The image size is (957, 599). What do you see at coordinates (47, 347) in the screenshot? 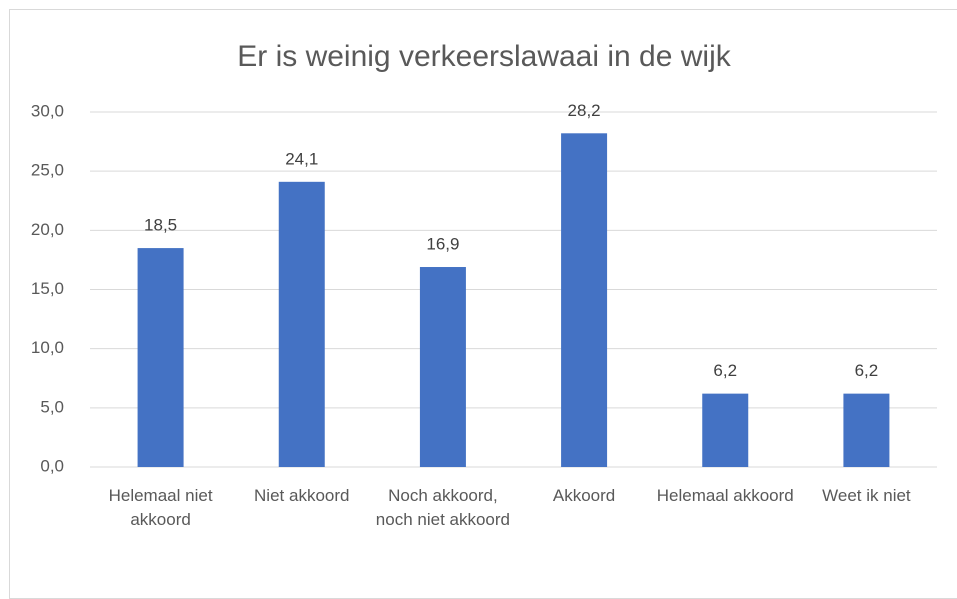
I see `y-tick-label: 10,0` at bounding box center [47, 347].